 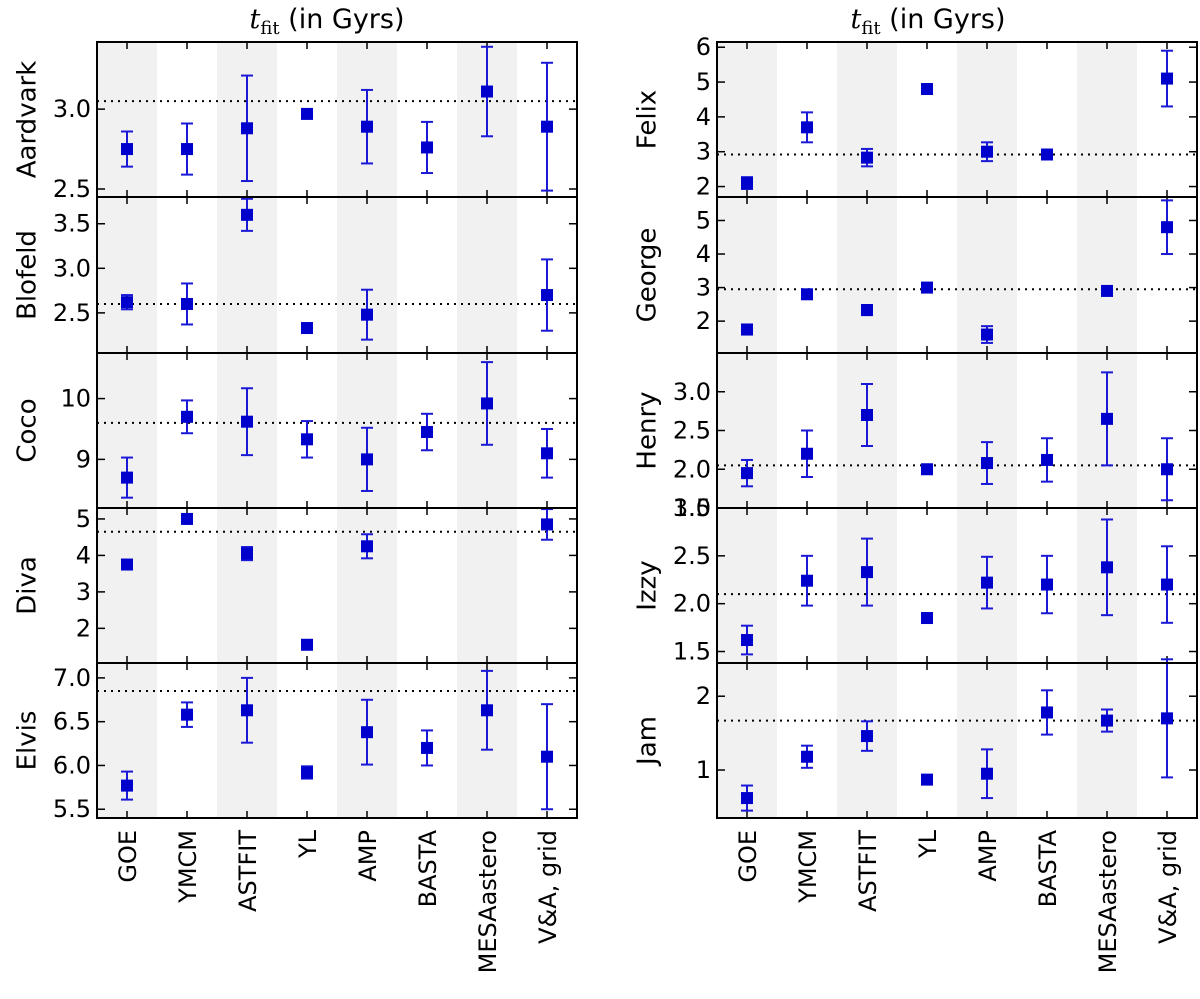 I want to click on panel-frame, so click(x=957, y=740).